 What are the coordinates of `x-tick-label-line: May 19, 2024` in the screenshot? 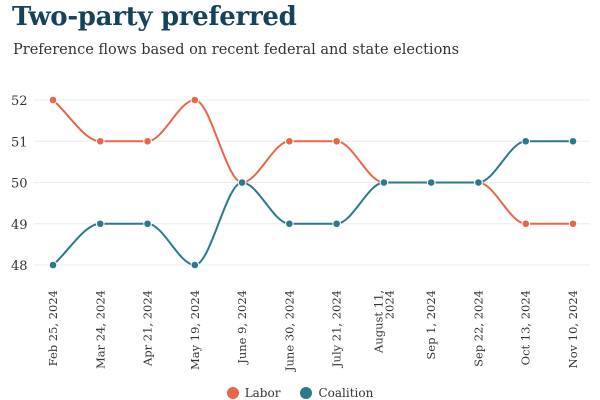 It's located at (195, 330).